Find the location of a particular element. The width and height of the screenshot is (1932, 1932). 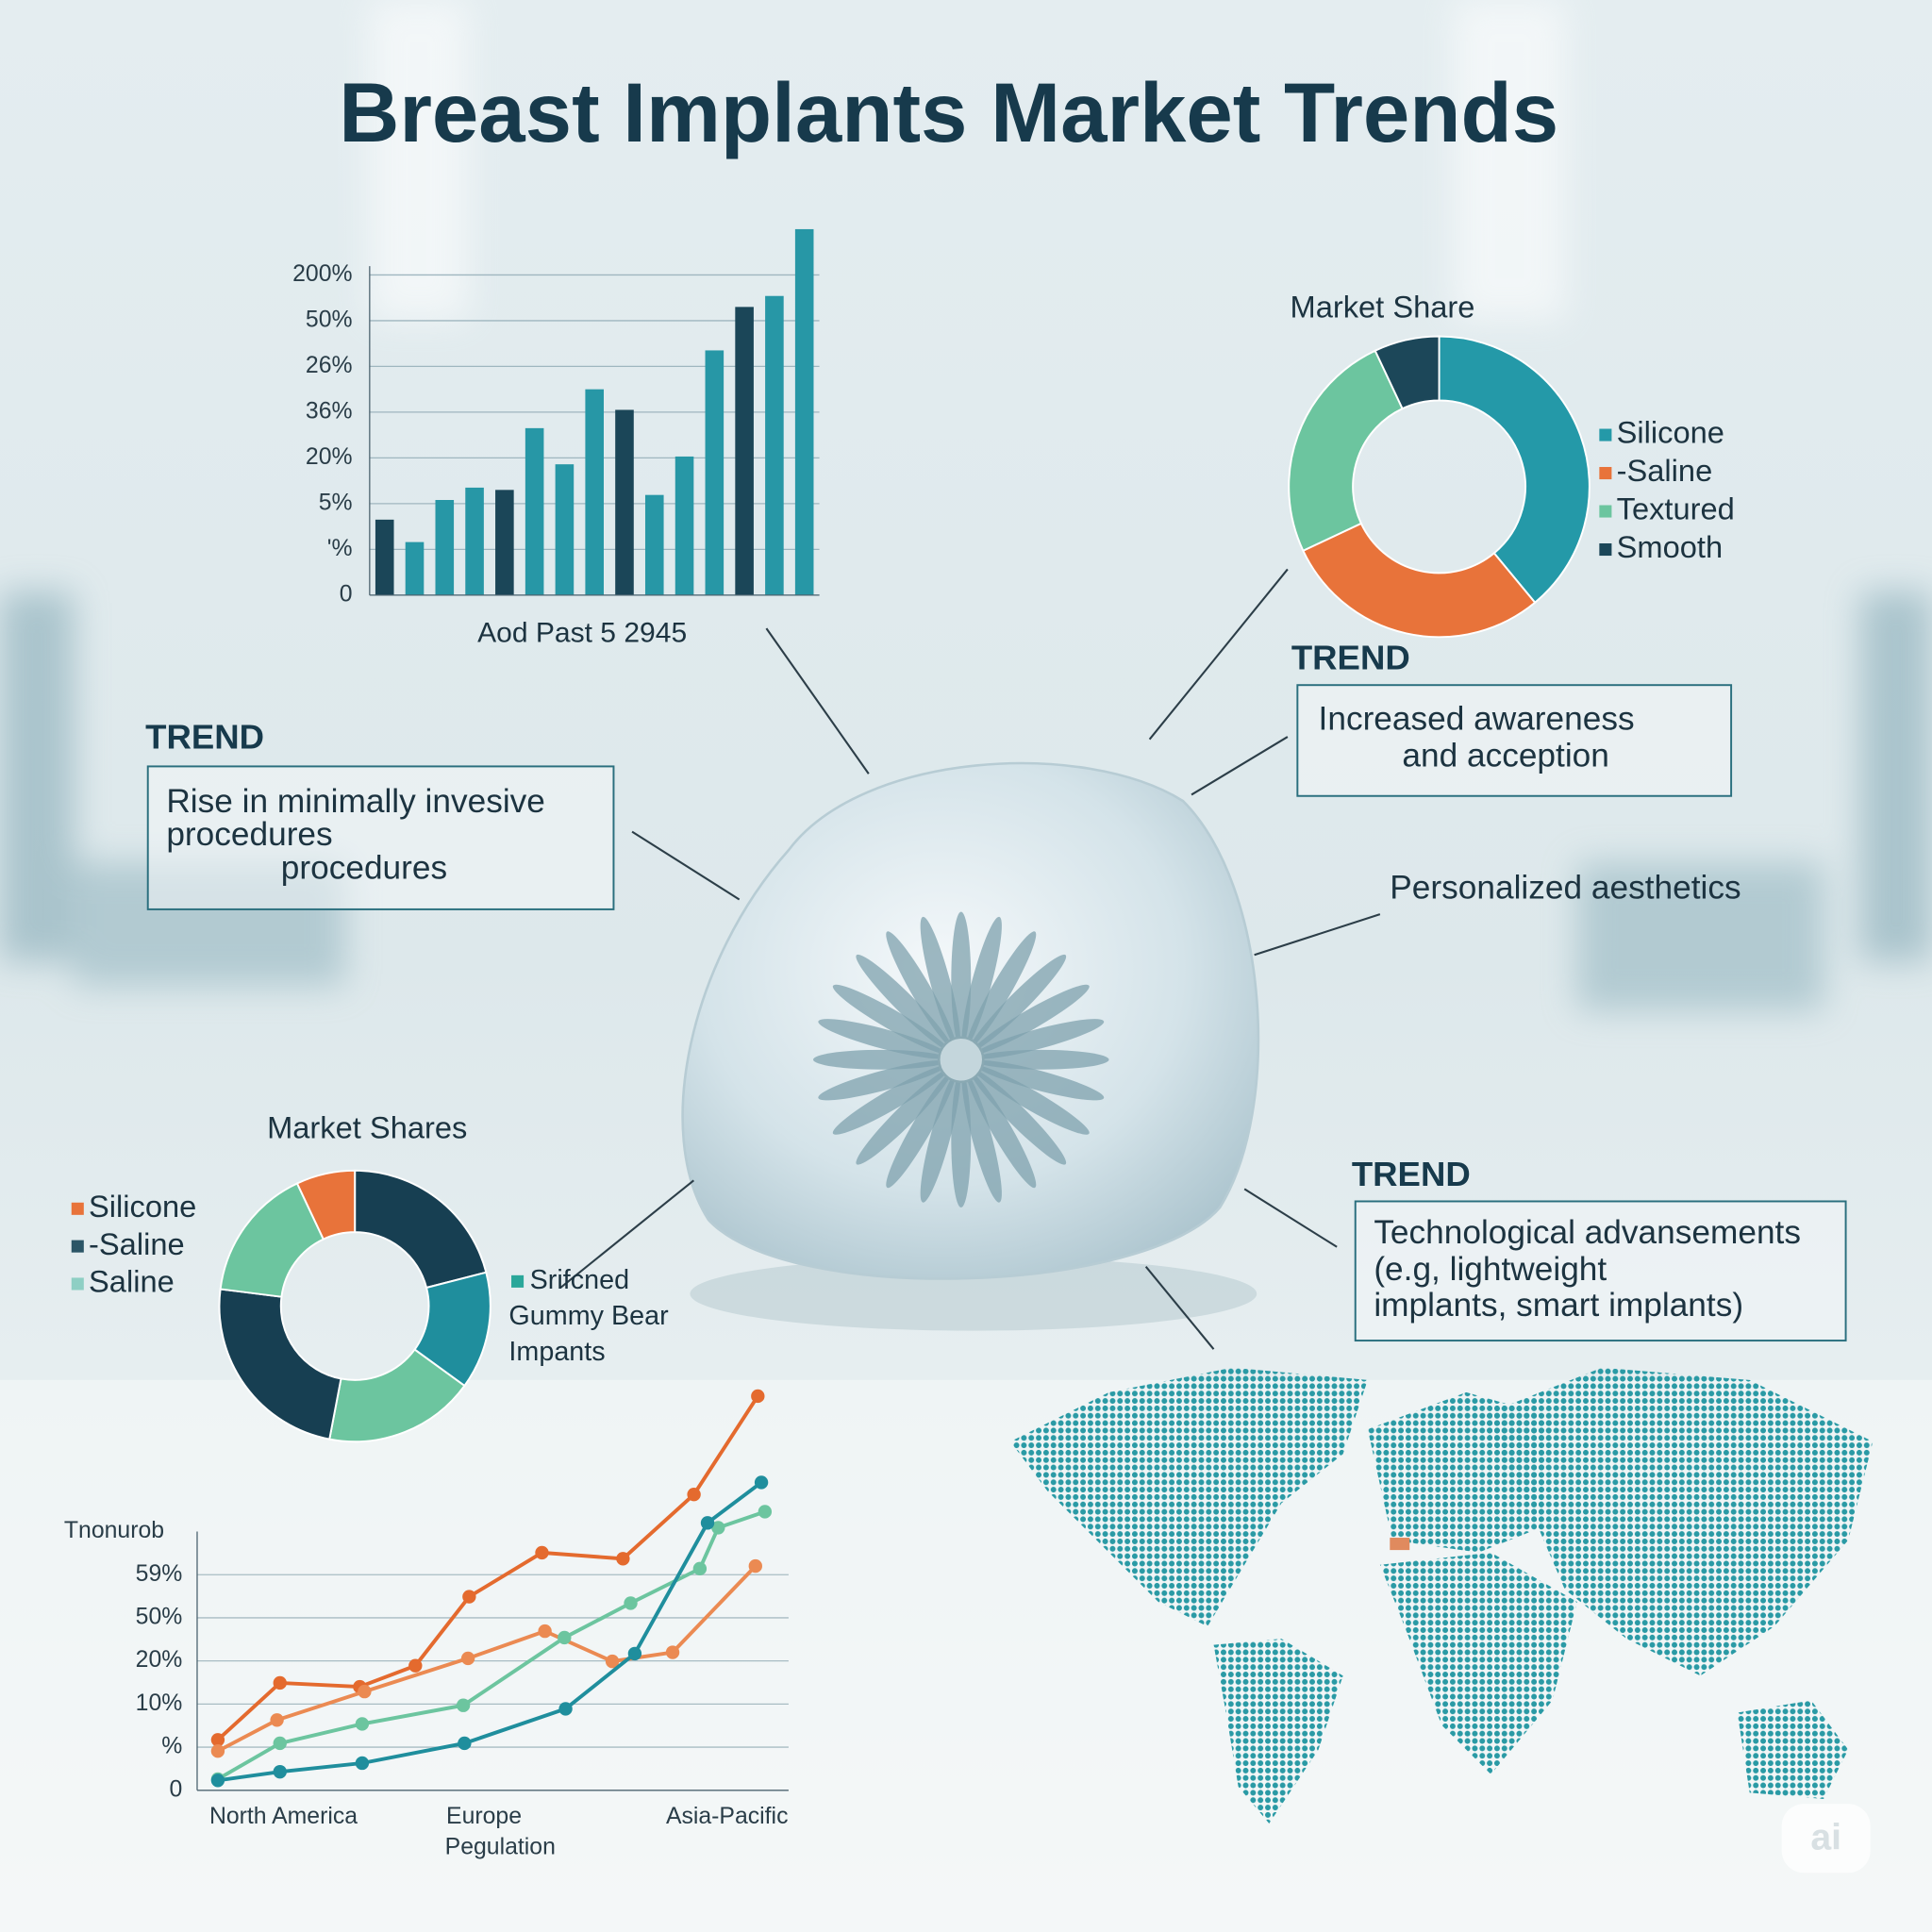

trend-text: (e.g, lightweight is located at coordinates (1491, 1270).